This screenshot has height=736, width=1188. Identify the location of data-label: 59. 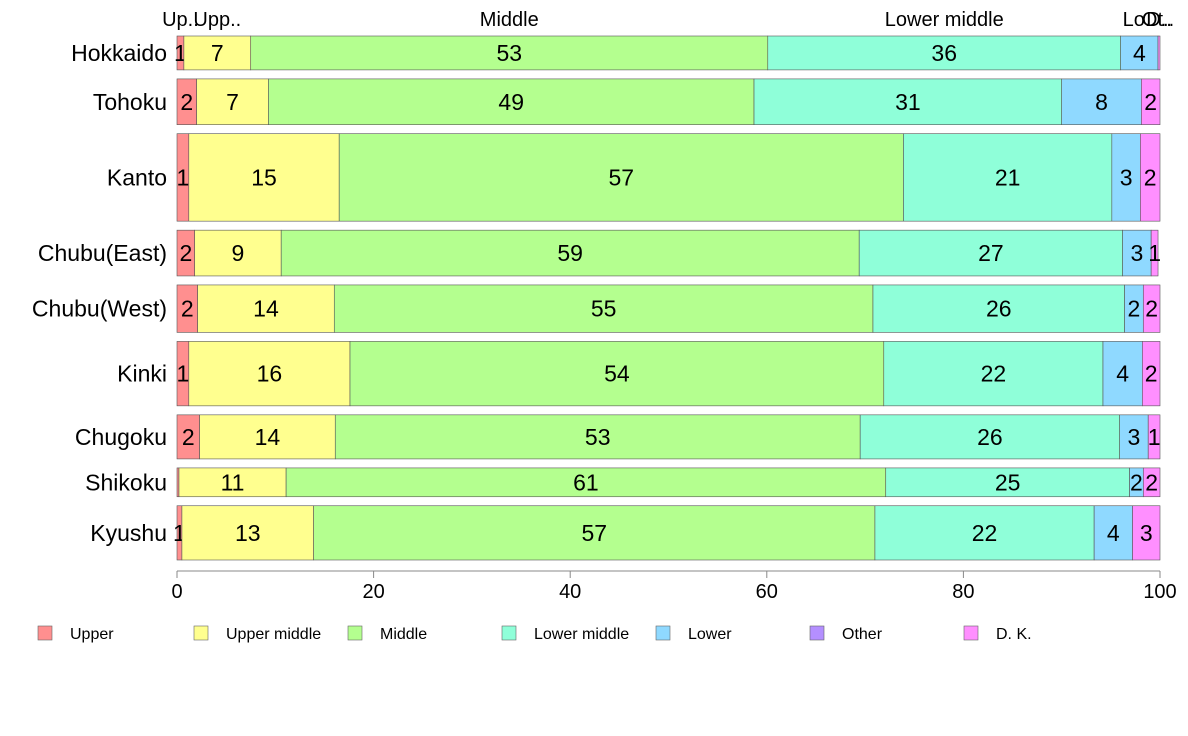
(570, 253).